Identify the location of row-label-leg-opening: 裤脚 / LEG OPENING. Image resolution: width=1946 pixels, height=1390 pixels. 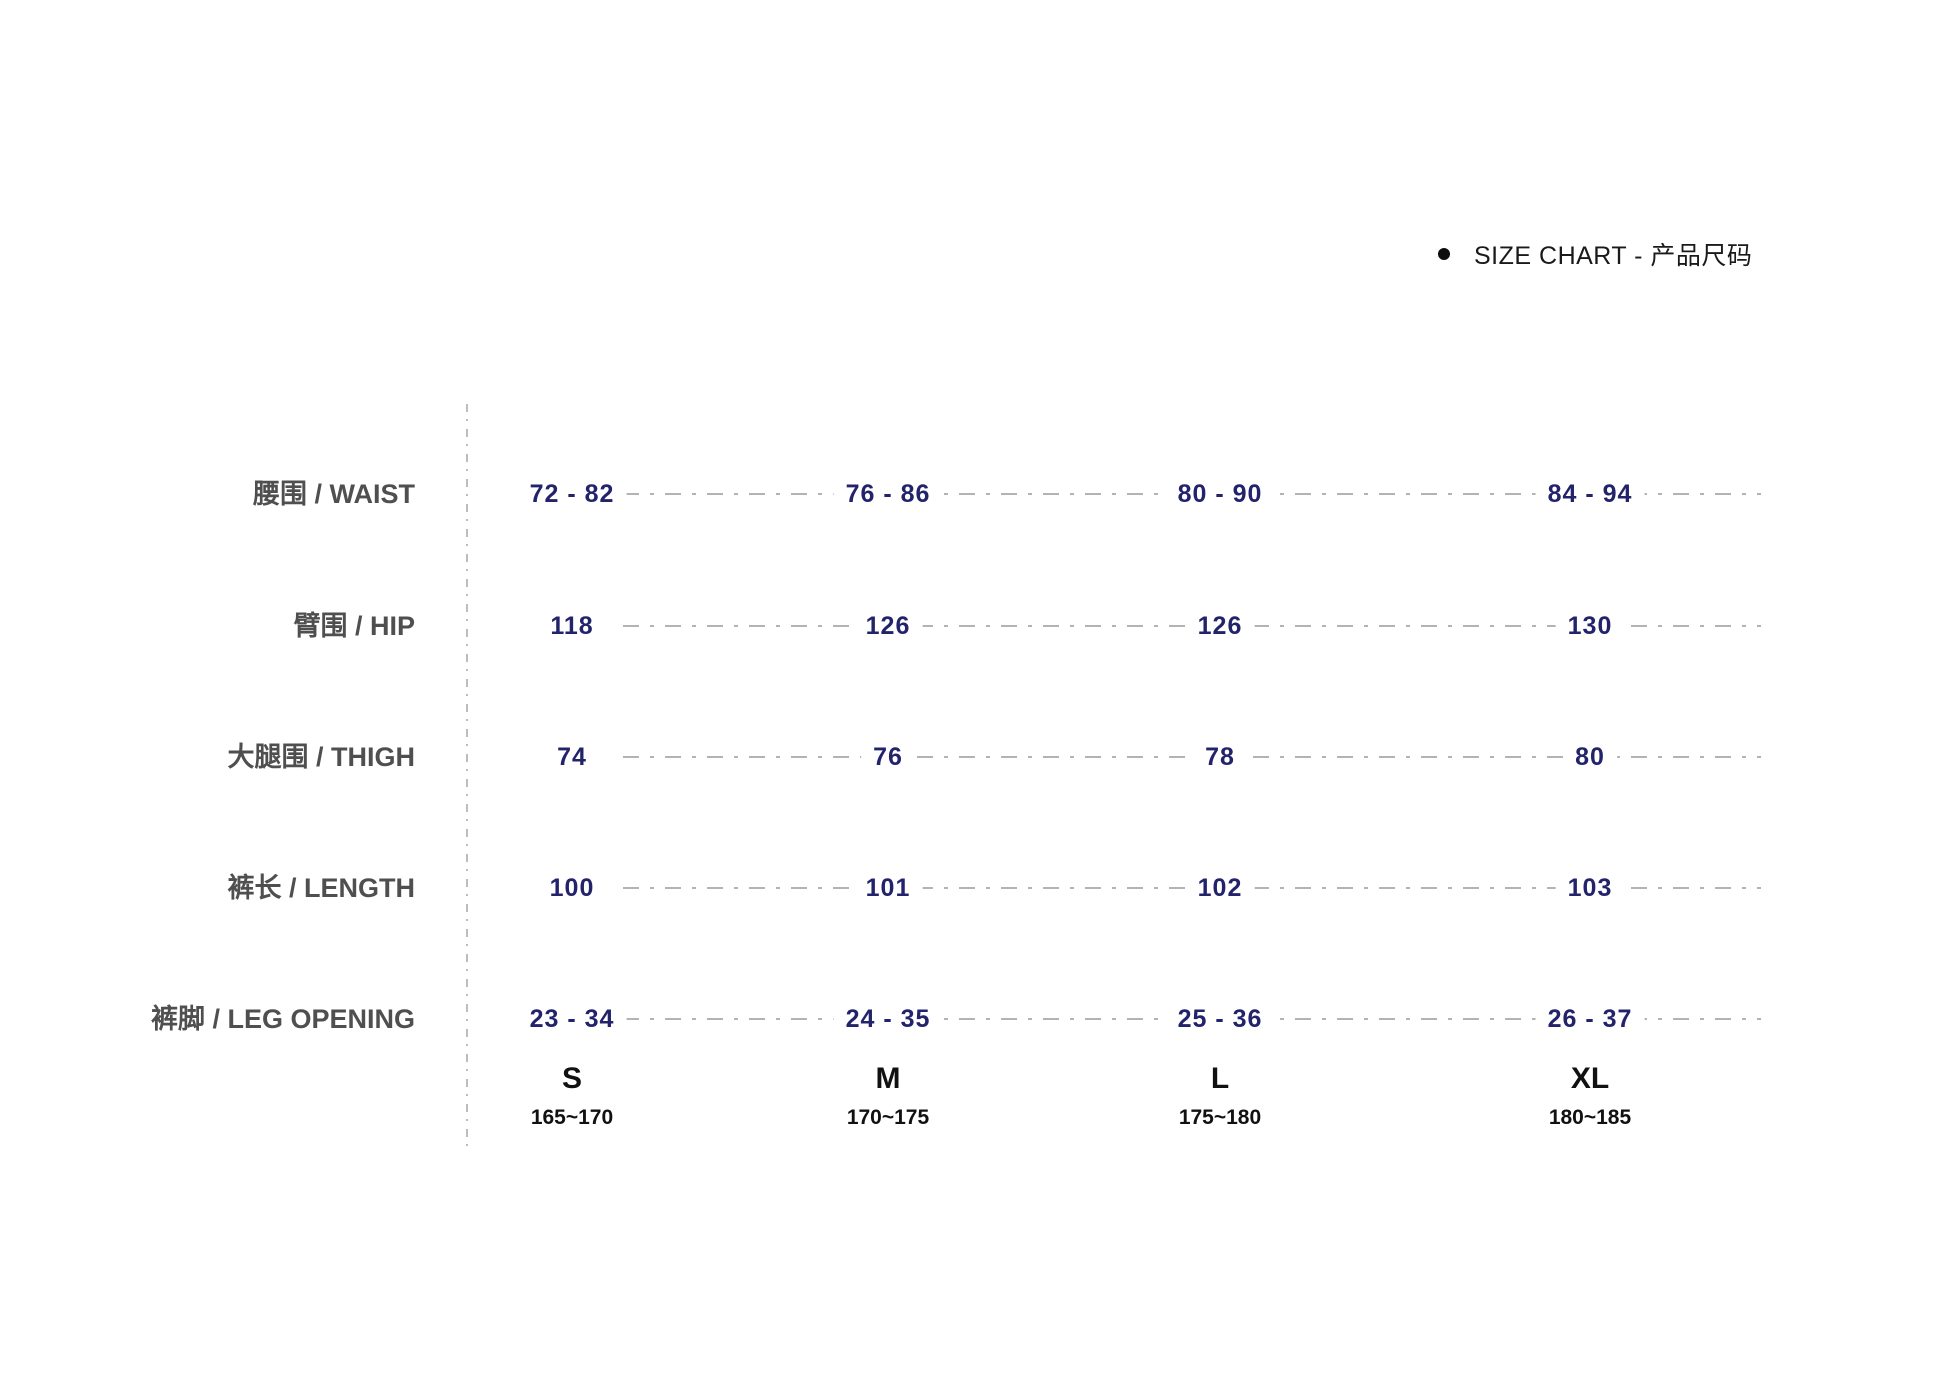
(282, 1019).